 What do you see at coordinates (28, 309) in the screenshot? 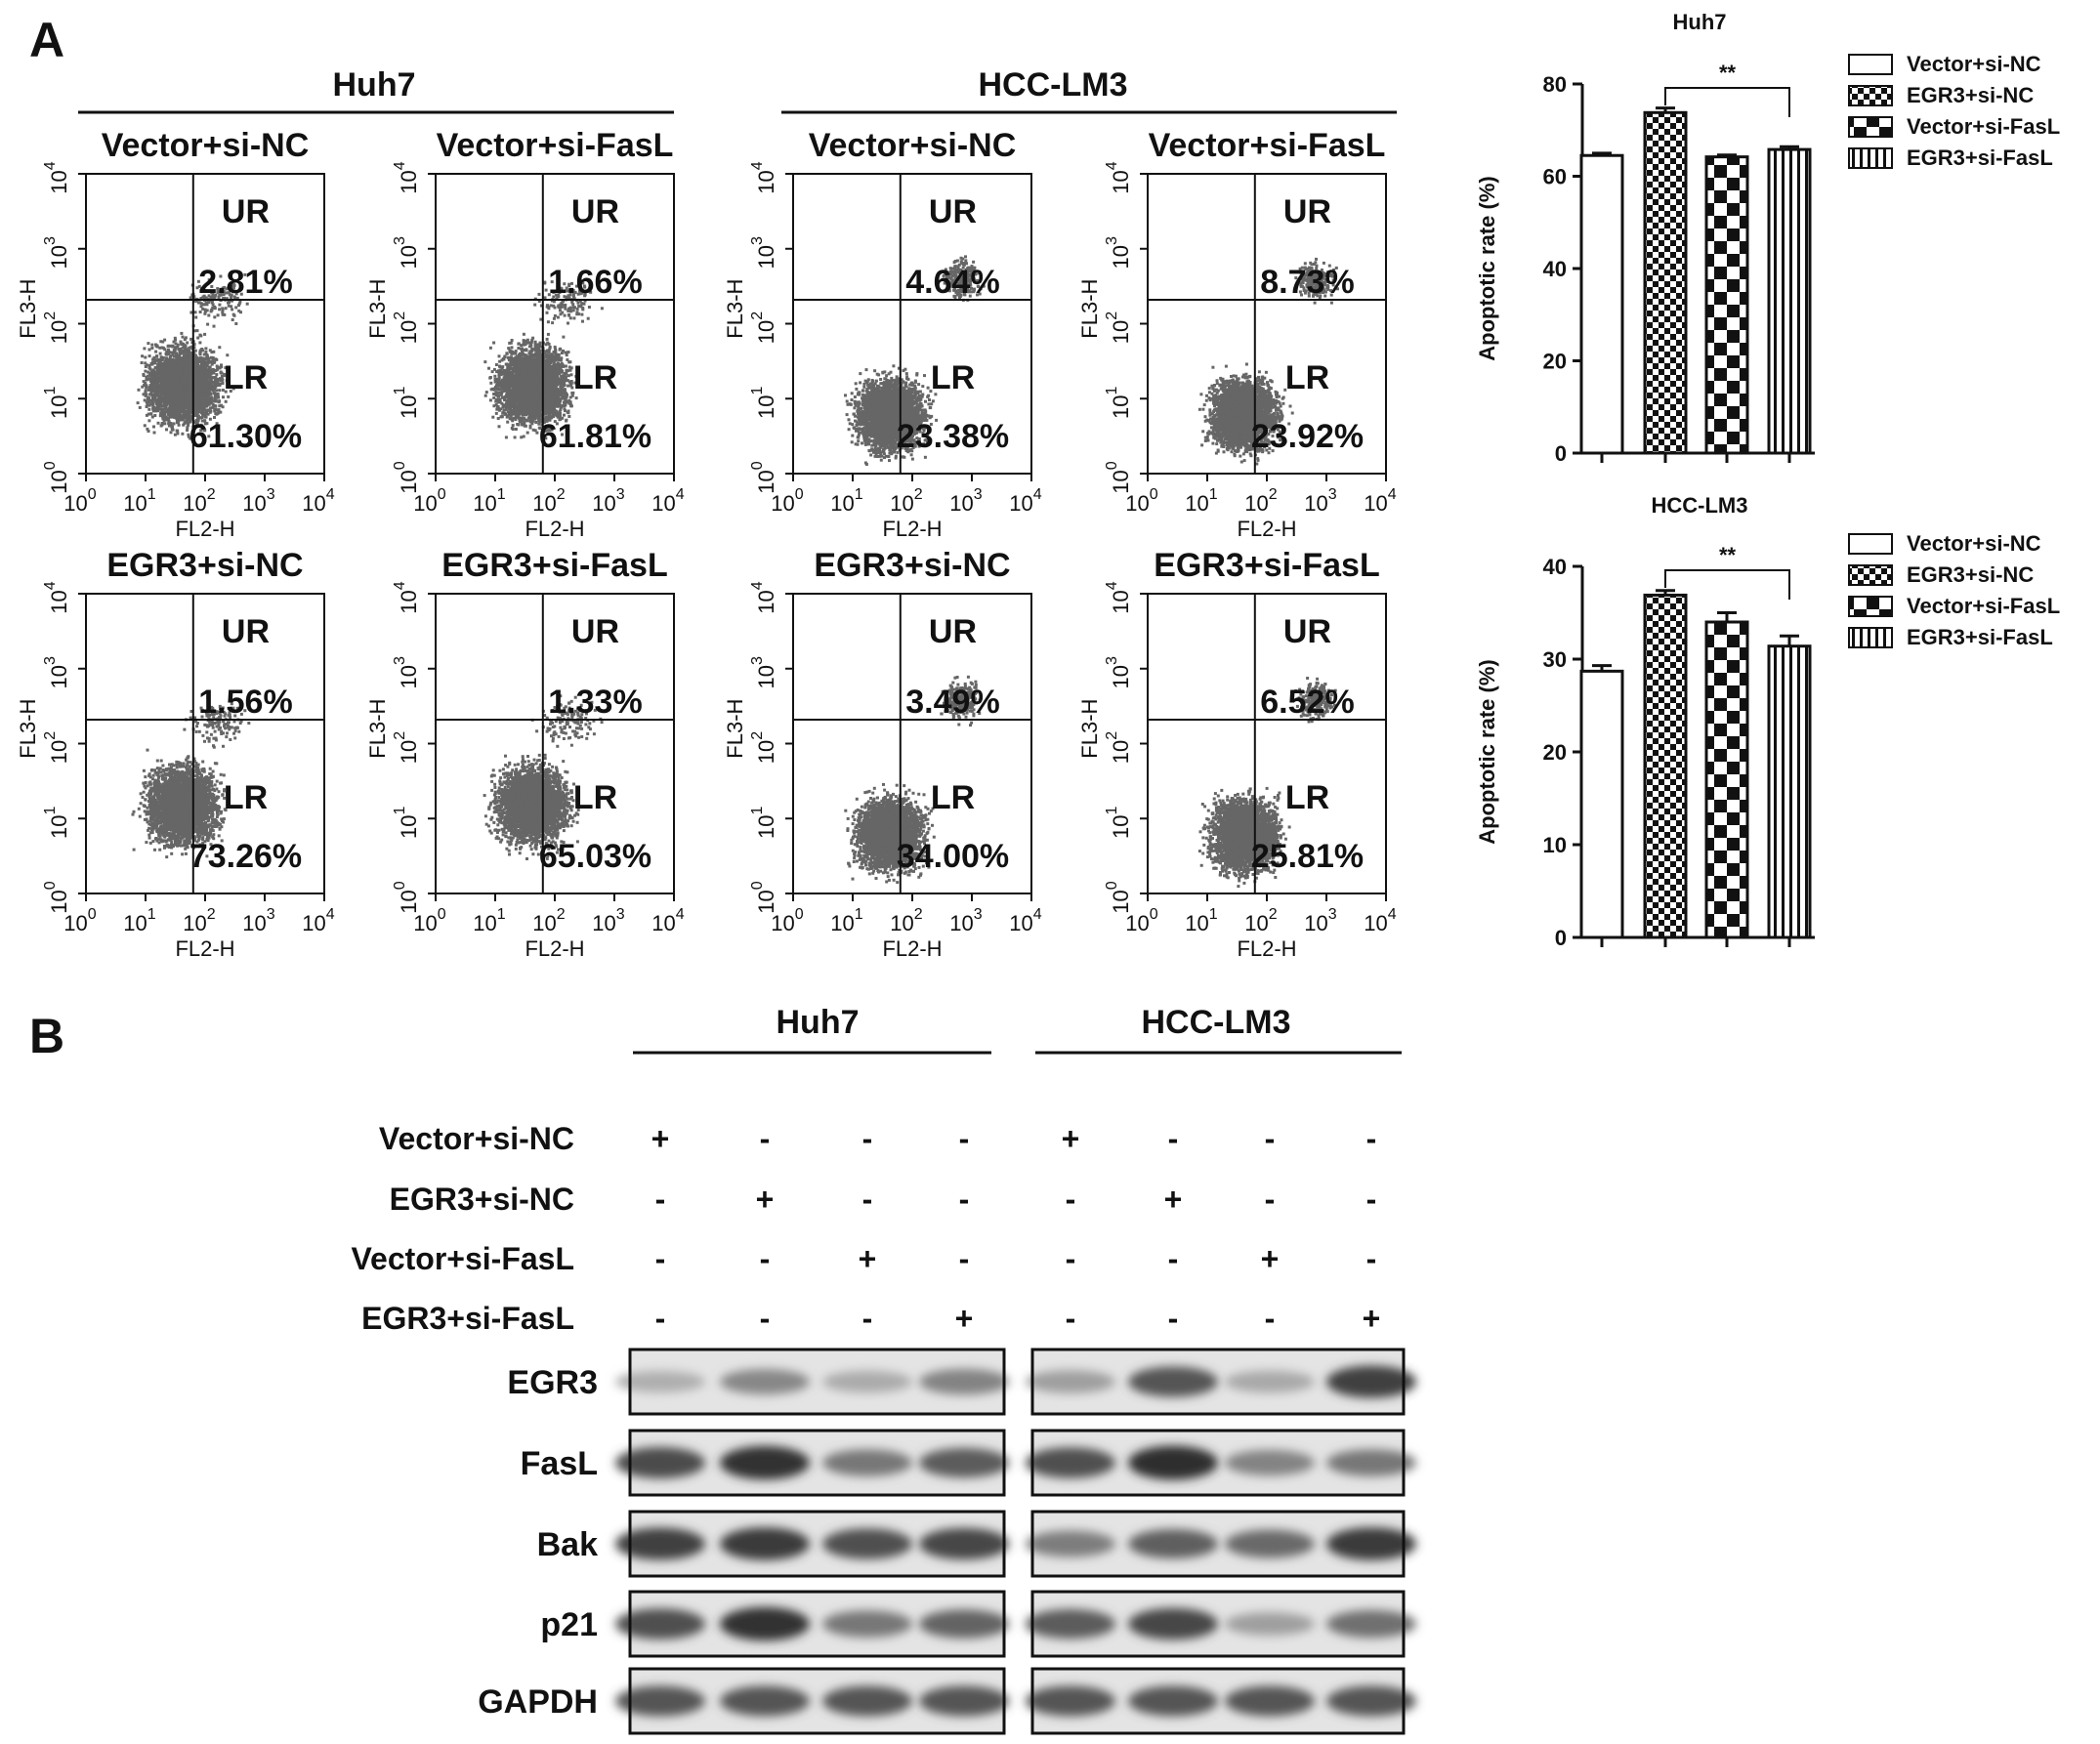
I see `flow-y-axis-label: FL3-H` at bounding box center [28, 309].